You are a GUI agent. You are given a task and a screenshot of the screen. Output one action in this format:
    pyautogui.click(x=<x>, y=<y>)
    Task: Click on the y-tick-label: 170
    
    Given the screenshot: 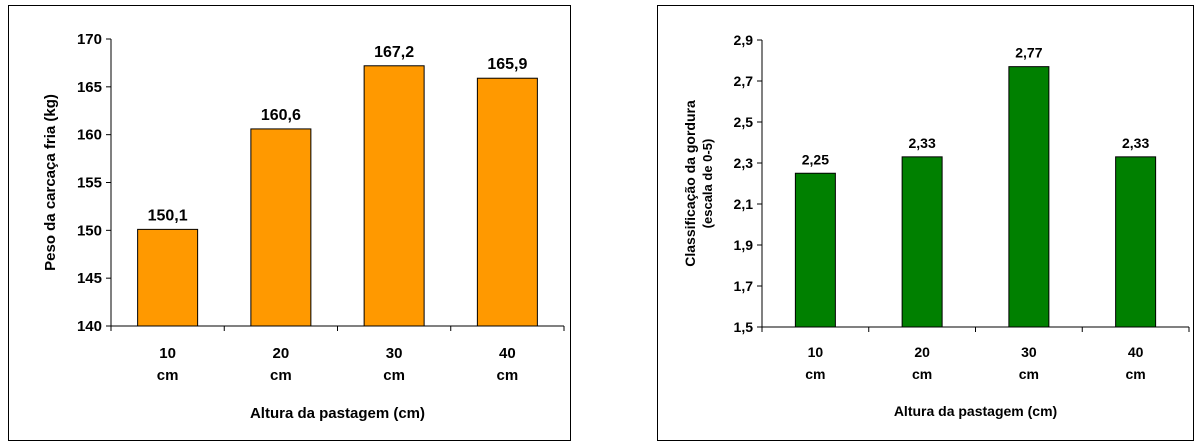 What is the action you would take?
    pyautogui.click(x=89, y=39)
    